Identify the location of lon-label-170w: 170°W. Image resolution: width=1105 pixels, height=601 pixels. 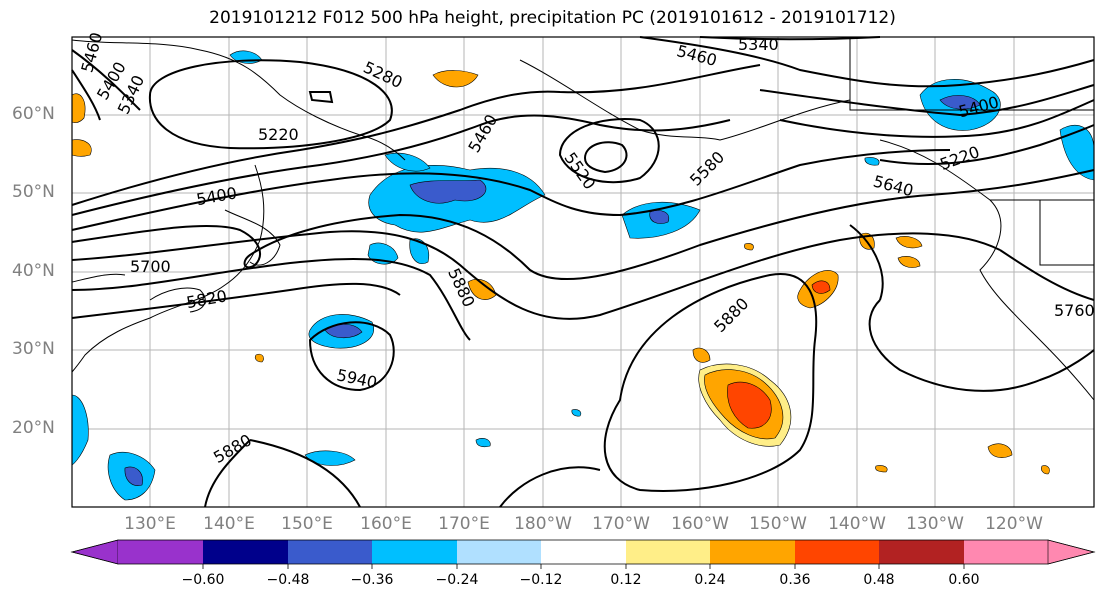
(621, 524).